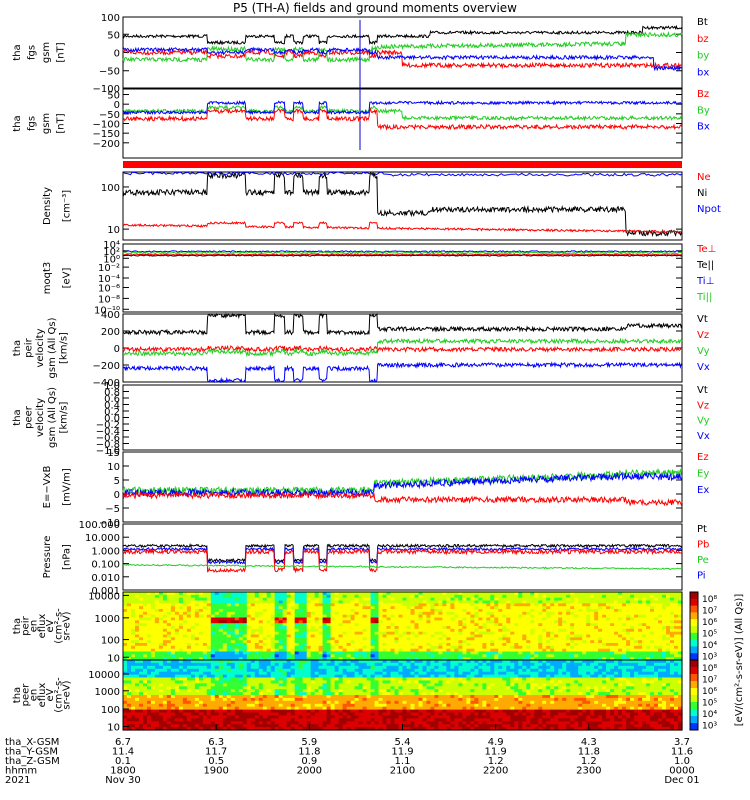 The image size is (750, 800). What do you see at coordinates (122, 771) in the screenshot?
I see `xaxis-value: 1800` at bounding box center [122, 771].